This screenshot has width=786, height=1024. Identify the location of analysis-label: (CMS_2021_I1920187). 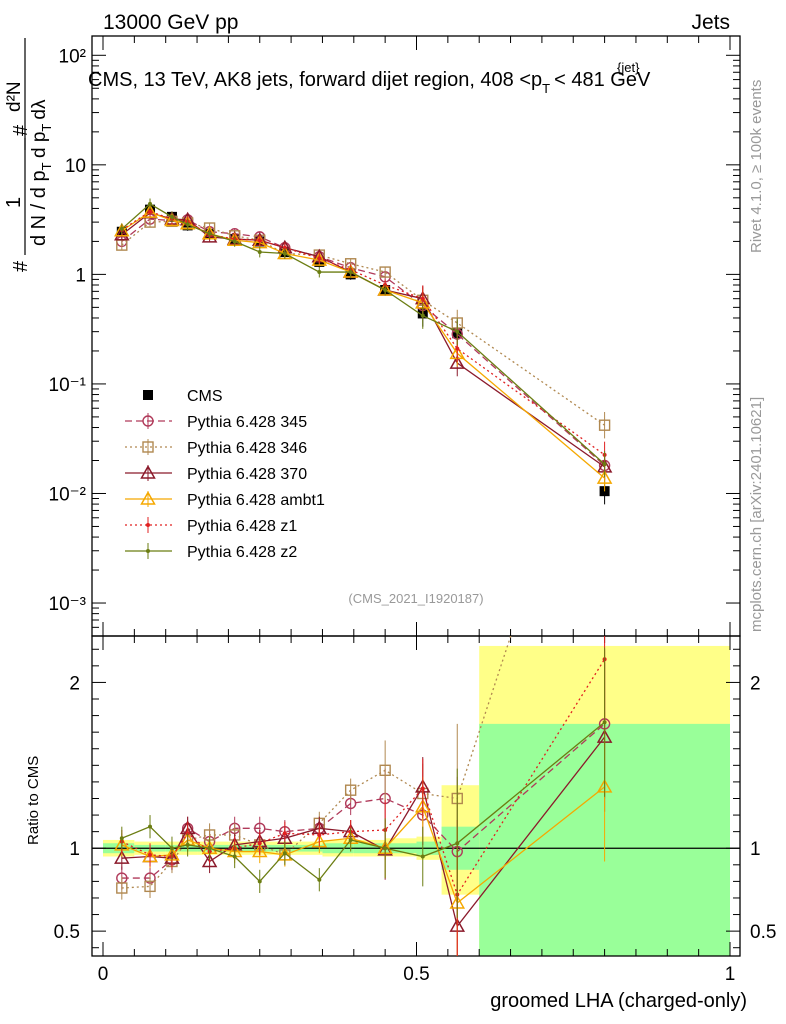
(415, 598).